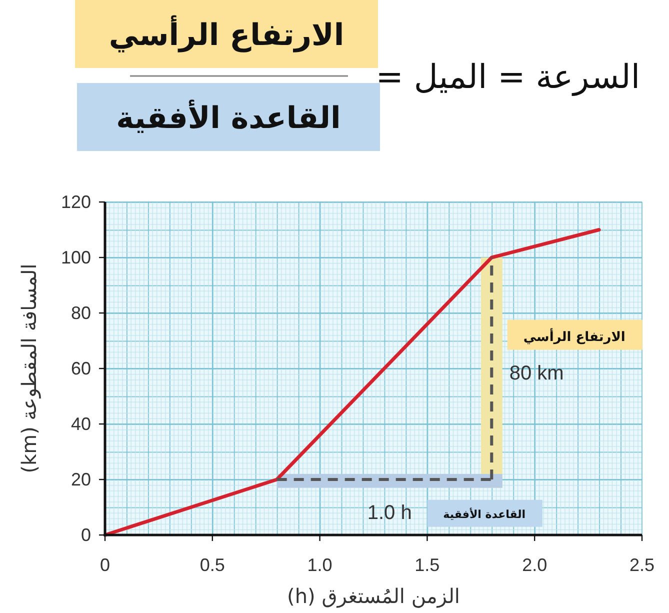  I want to click on x-tick-label: 1.5, so click(427, 565).